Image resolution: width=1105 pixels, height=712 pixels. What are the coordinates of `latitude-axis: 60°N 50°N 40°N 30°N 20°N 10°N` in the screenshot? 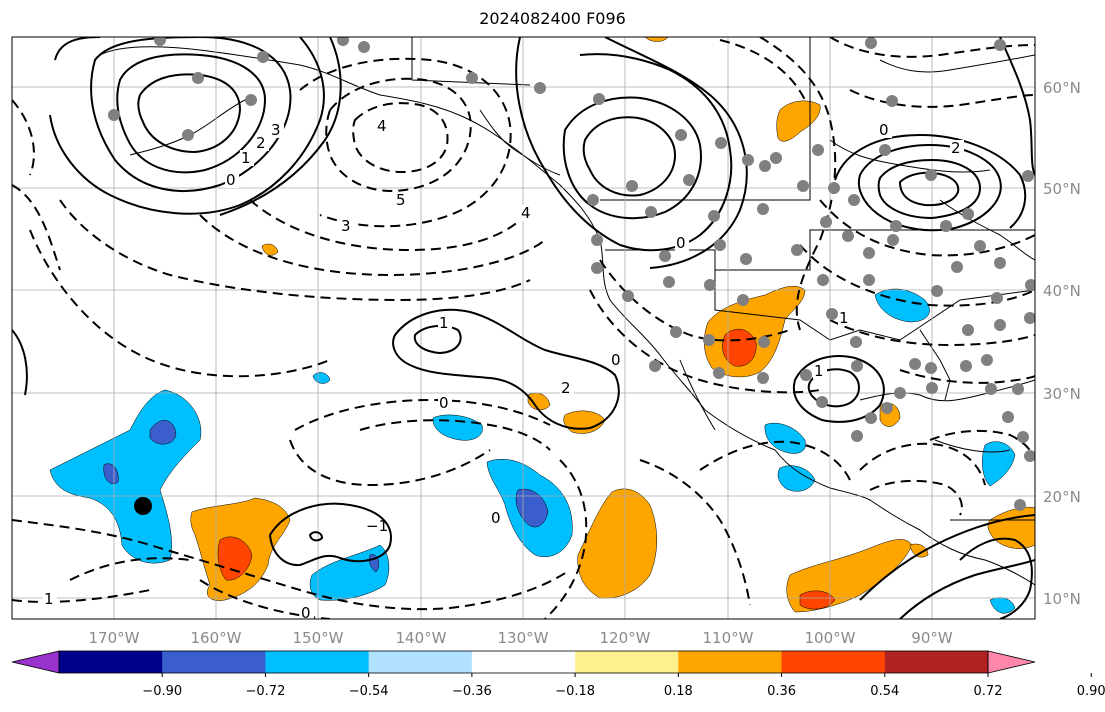 It's located at (1062, 343).